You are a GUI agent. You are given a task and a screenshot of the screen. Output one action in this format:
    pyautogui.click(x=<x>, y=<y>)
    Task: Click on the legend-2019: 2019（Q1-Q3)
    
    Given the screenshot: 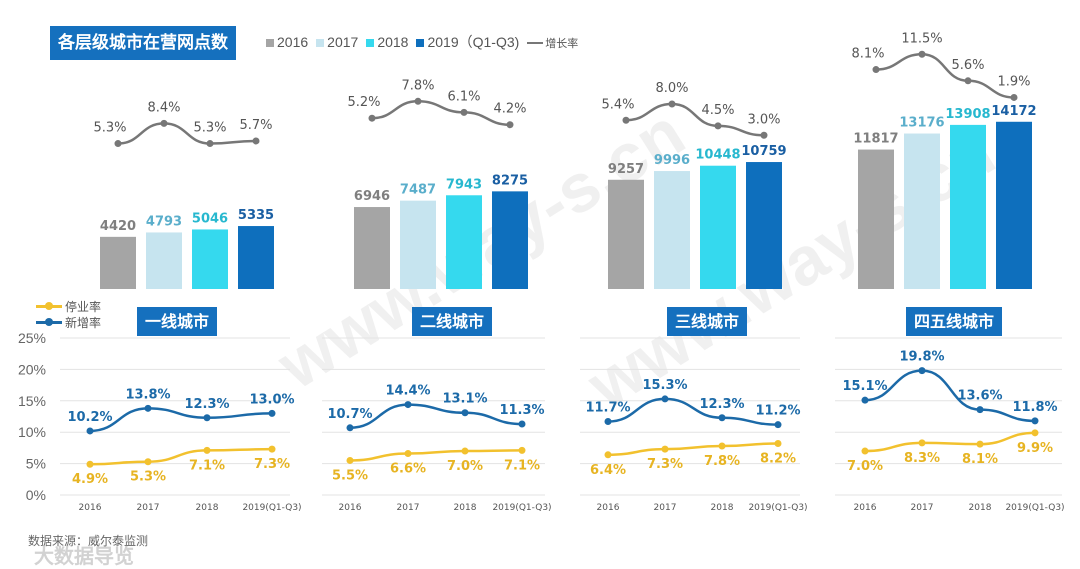 What is the action you would take?
    pyautogui.click(x=467, y=42)
    